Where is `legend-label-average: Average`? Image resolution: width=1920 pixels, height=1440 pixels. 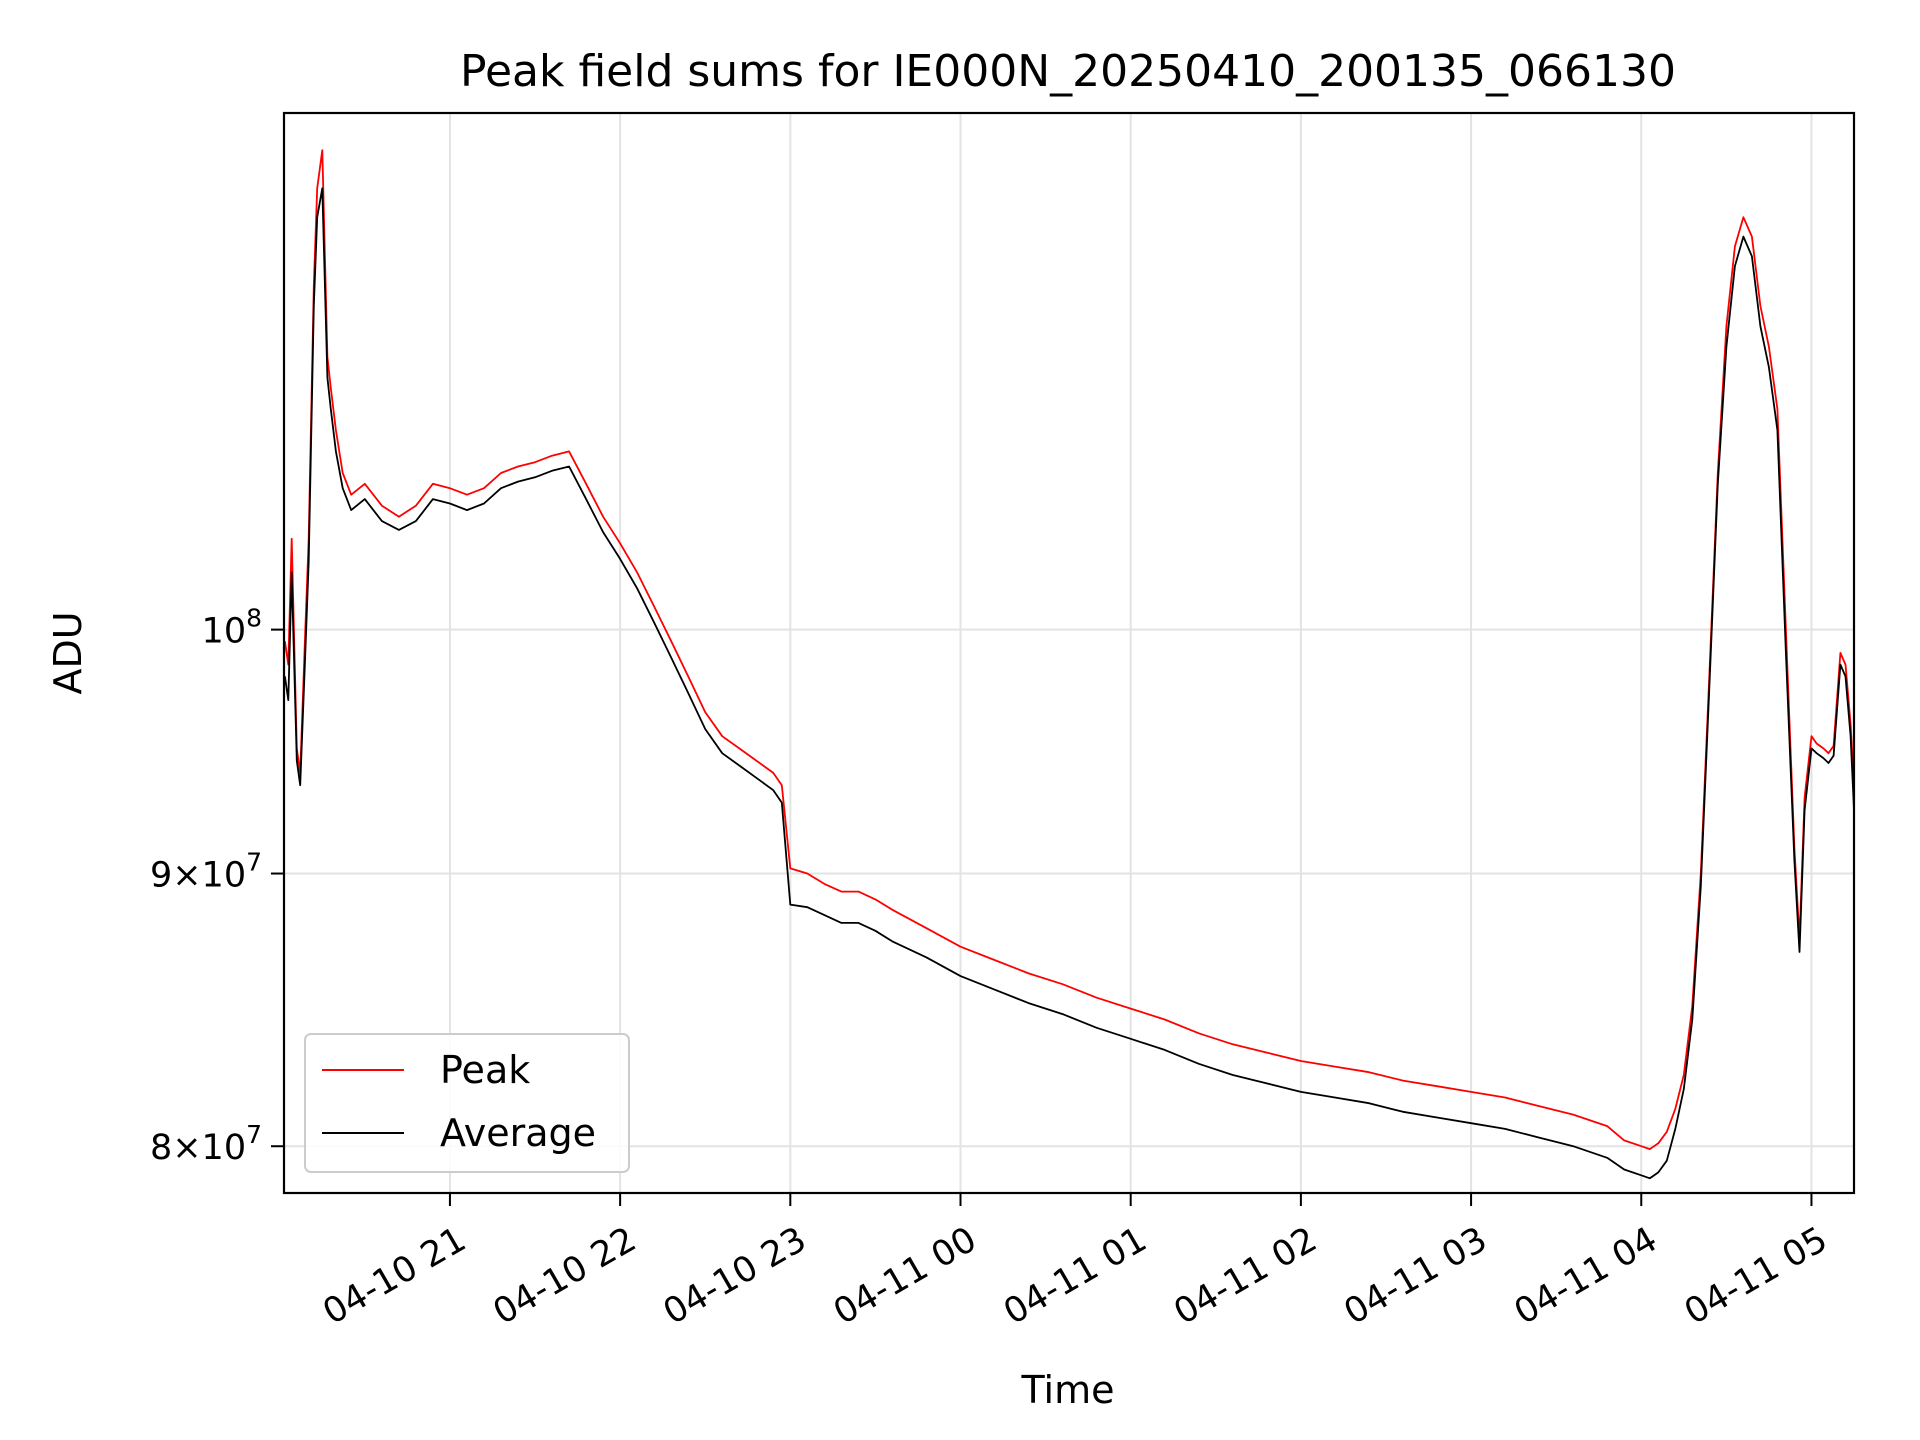 legend-label-average: Average is located at coordinates (518, 1133).